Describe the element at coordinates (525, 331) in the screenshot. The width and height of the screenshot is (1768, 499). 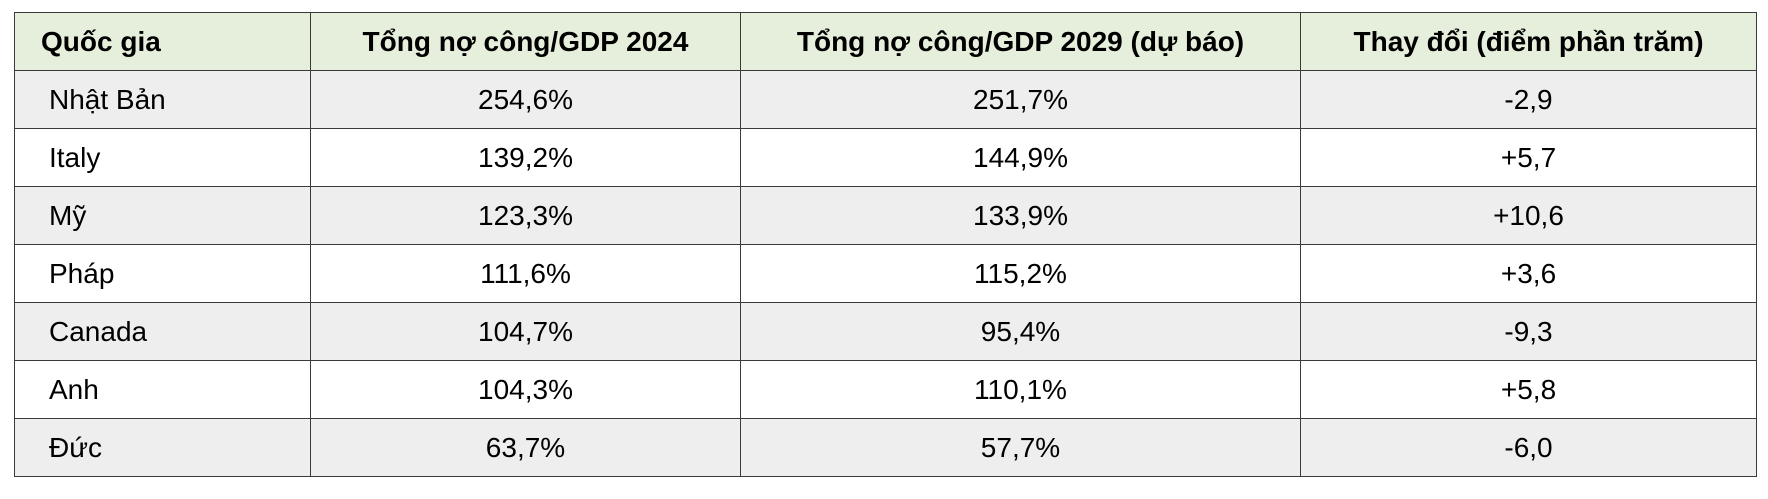
I see `cell-debt-2024: 104,7%` at that location.